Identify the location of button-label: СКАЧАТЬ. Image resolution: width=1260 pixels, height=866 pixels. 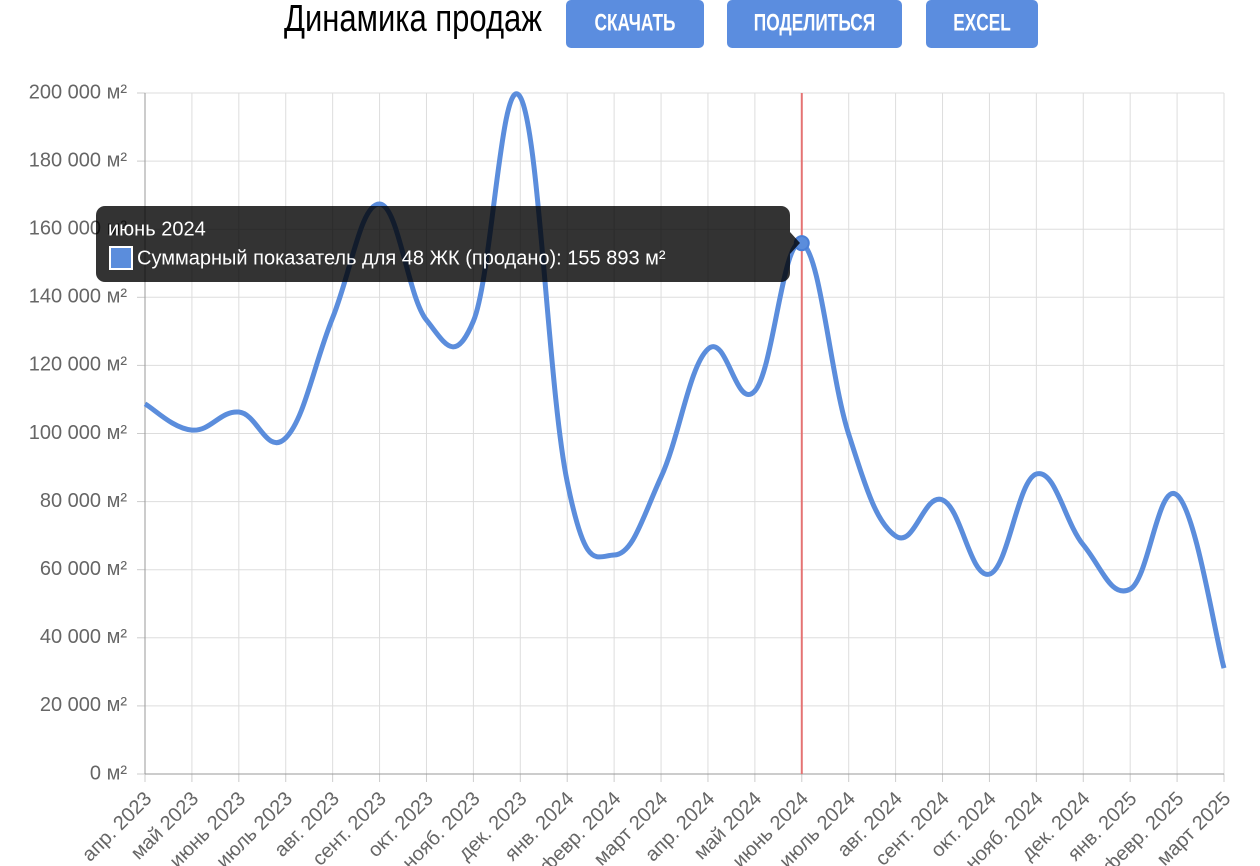
(635, 23).